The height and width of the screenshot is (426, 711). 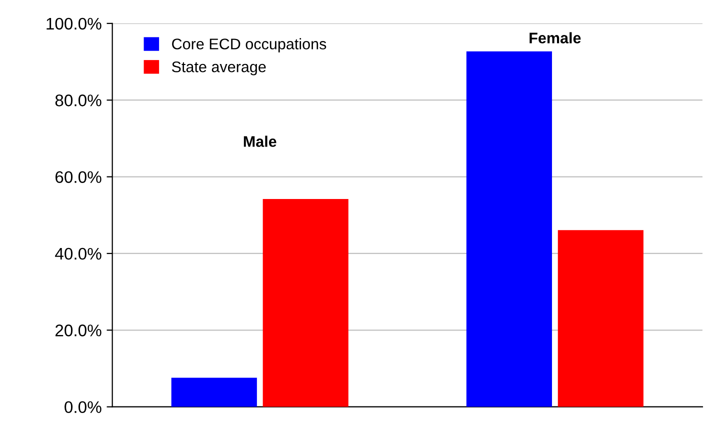 What do you see at coordinates (78, 100) in the screenshot?
I see `y-tick-label: 80.0%` at bounding box center [78, 100].